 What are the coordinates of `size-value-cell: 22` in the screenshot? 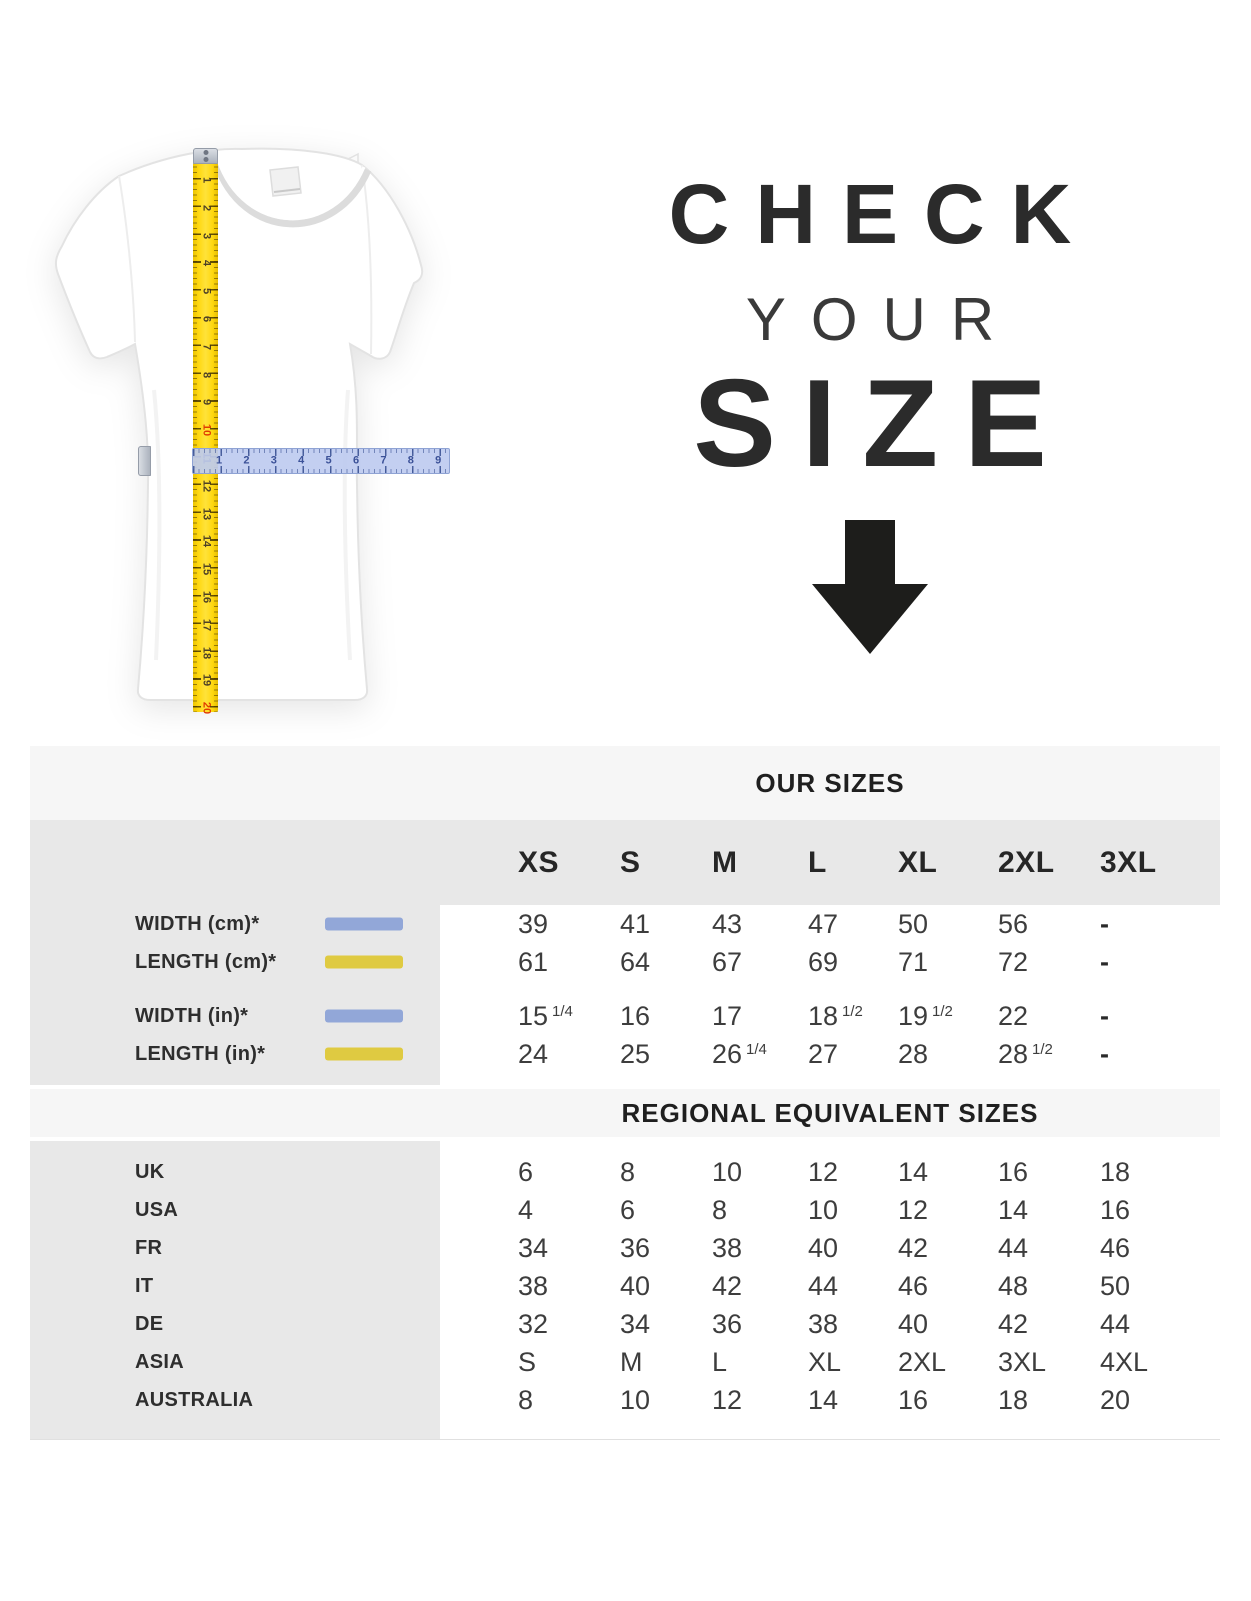 It's located at (1013, 1015).